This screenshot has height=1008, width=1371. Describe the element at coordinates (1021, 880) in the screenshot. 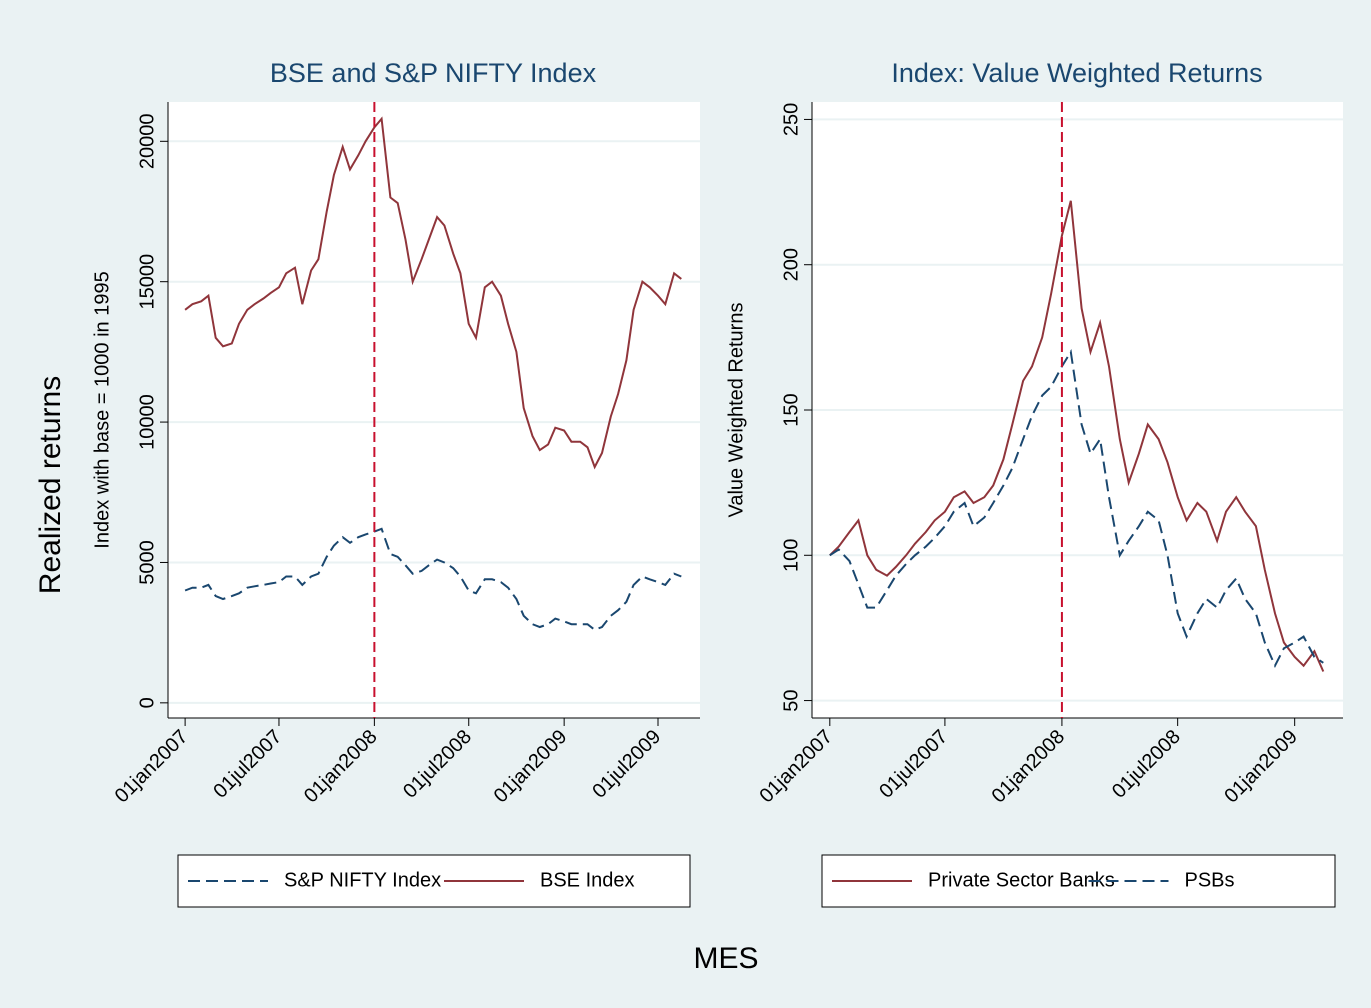

I see `legend-label: Private Sector Banks` at that location.